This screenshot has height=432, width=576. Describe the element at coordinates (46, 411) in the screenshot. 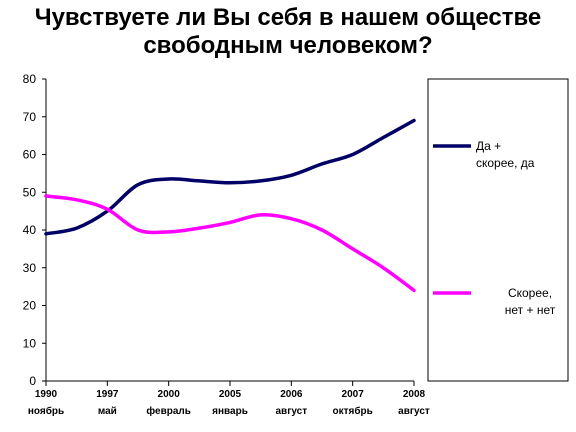

I see `x-tick-label-month: ноябрь` at that location.